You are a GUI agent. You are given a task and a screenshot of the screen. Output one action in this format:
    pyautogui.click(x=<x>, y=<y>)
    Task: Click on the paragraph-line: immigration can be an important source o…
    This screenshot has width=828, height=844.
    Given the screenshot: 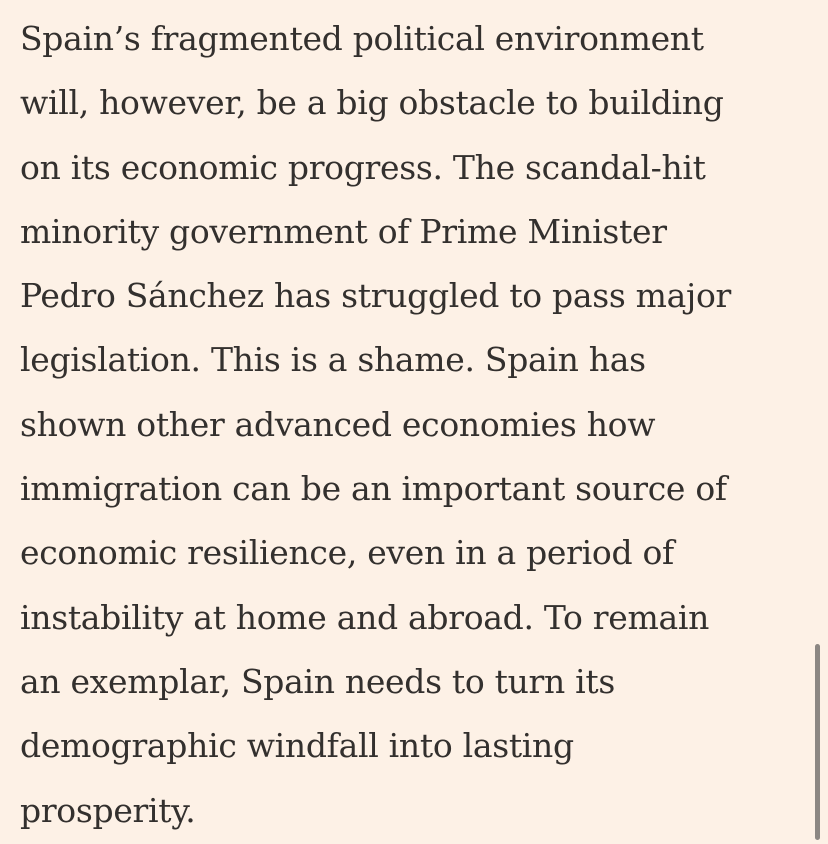 What is the action you would take?
    pyautogui.click(x=373, y=489)
    